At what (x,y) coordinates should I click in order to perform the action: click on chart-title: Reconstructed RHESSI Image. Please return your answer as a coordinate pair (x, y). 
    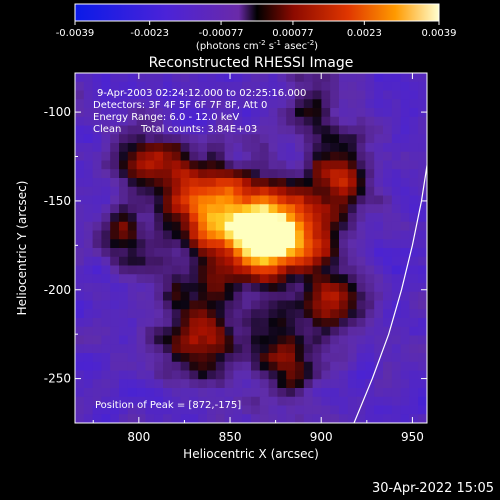
    Looking at the image, I should click on (251, 63).